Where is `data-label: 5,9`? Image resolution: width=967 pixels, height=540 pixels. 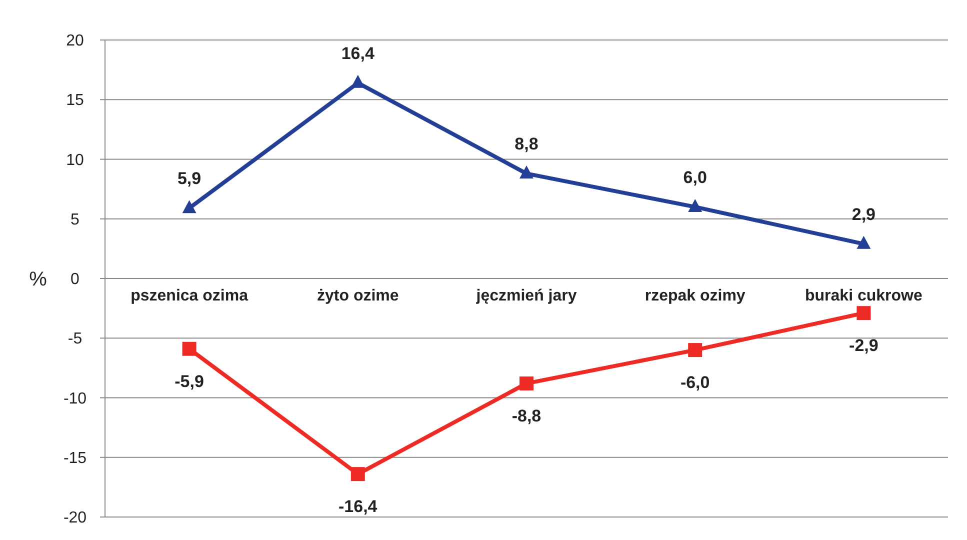
data-label: 5,9 is located at coordinates (189, 178).